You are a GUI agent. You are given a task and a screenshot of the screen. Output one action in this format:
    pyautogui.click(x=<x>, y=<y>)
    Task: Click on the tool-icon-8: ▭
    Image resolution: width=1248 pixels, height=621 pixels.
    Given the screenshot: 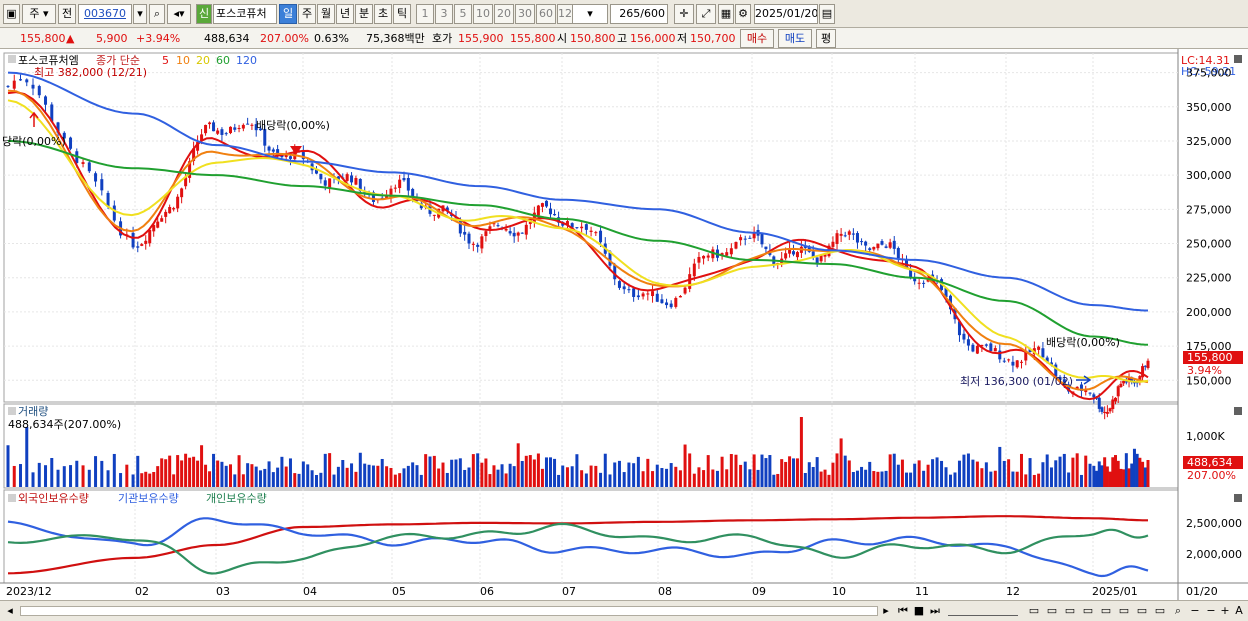 What is the action you would take?
    pyautogui.click(x=1160, y=610)
    